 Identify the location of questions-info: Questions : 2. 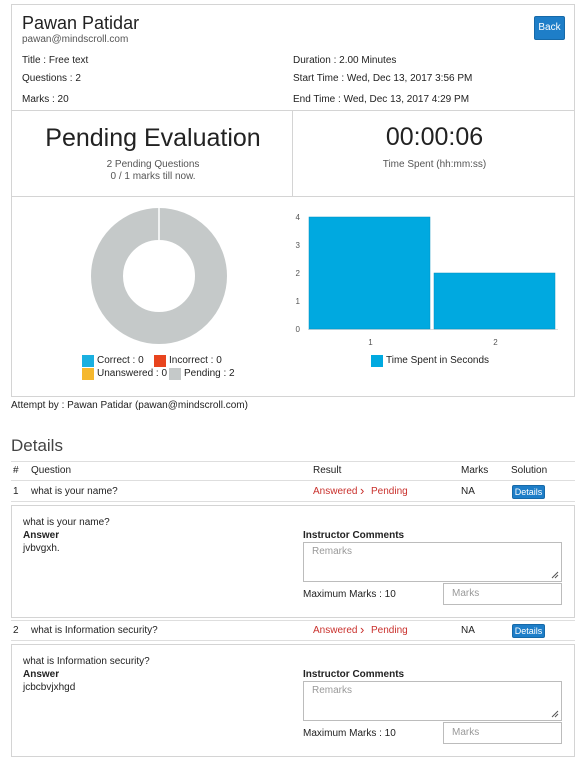
(51, 78).